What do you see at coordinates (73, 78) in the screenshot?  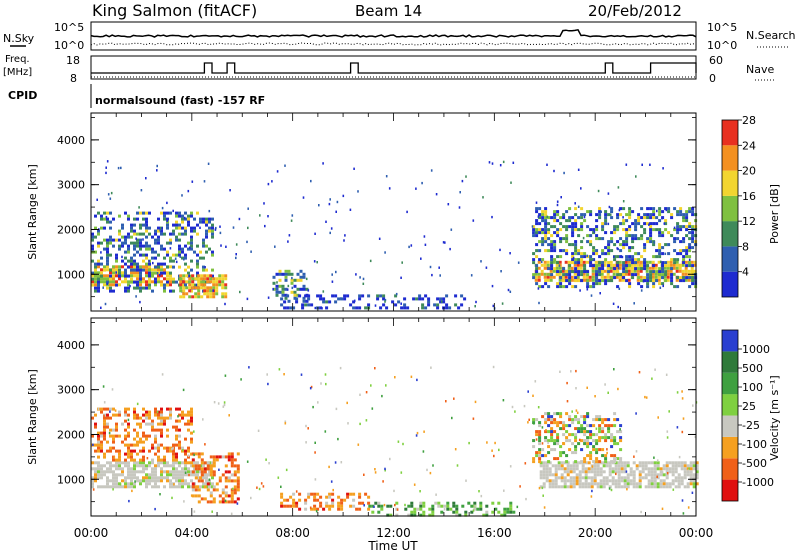 I see `freq-left-tick-bottom: 8` at bounding box center [73, 78].